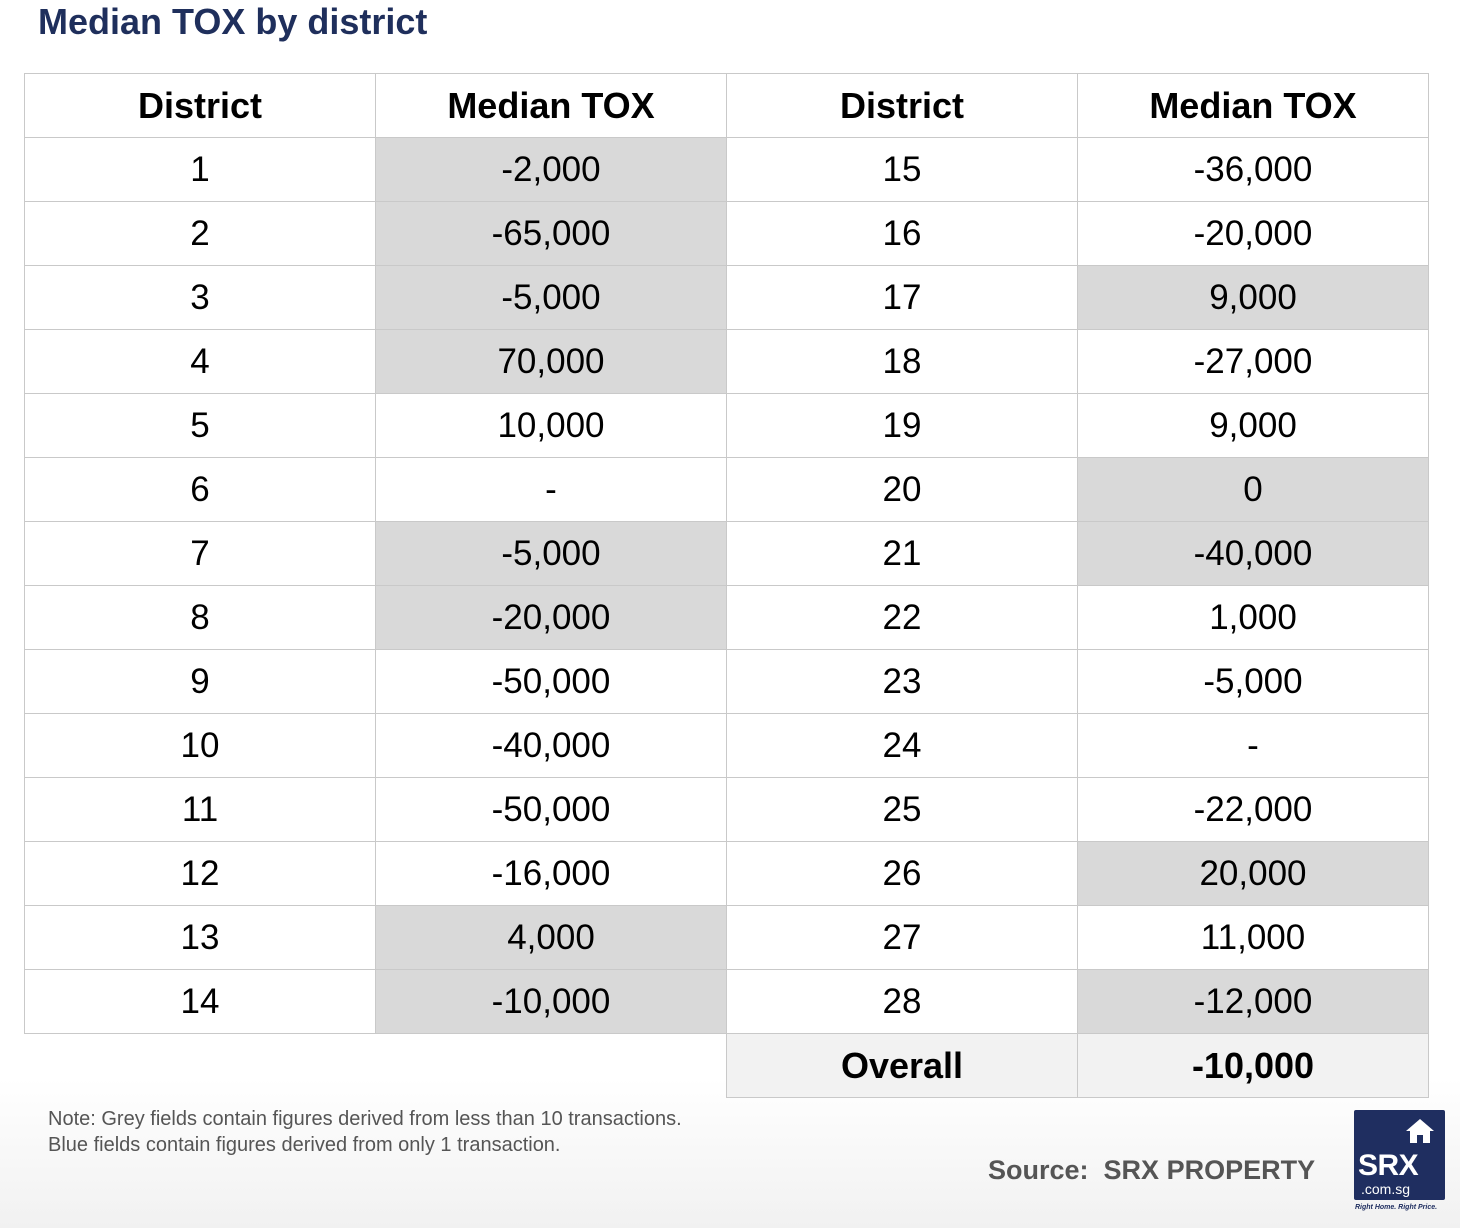 The width and height of the screenshot is (1460, 1228). I want to click on district-cell: 25, so click(902, 809).